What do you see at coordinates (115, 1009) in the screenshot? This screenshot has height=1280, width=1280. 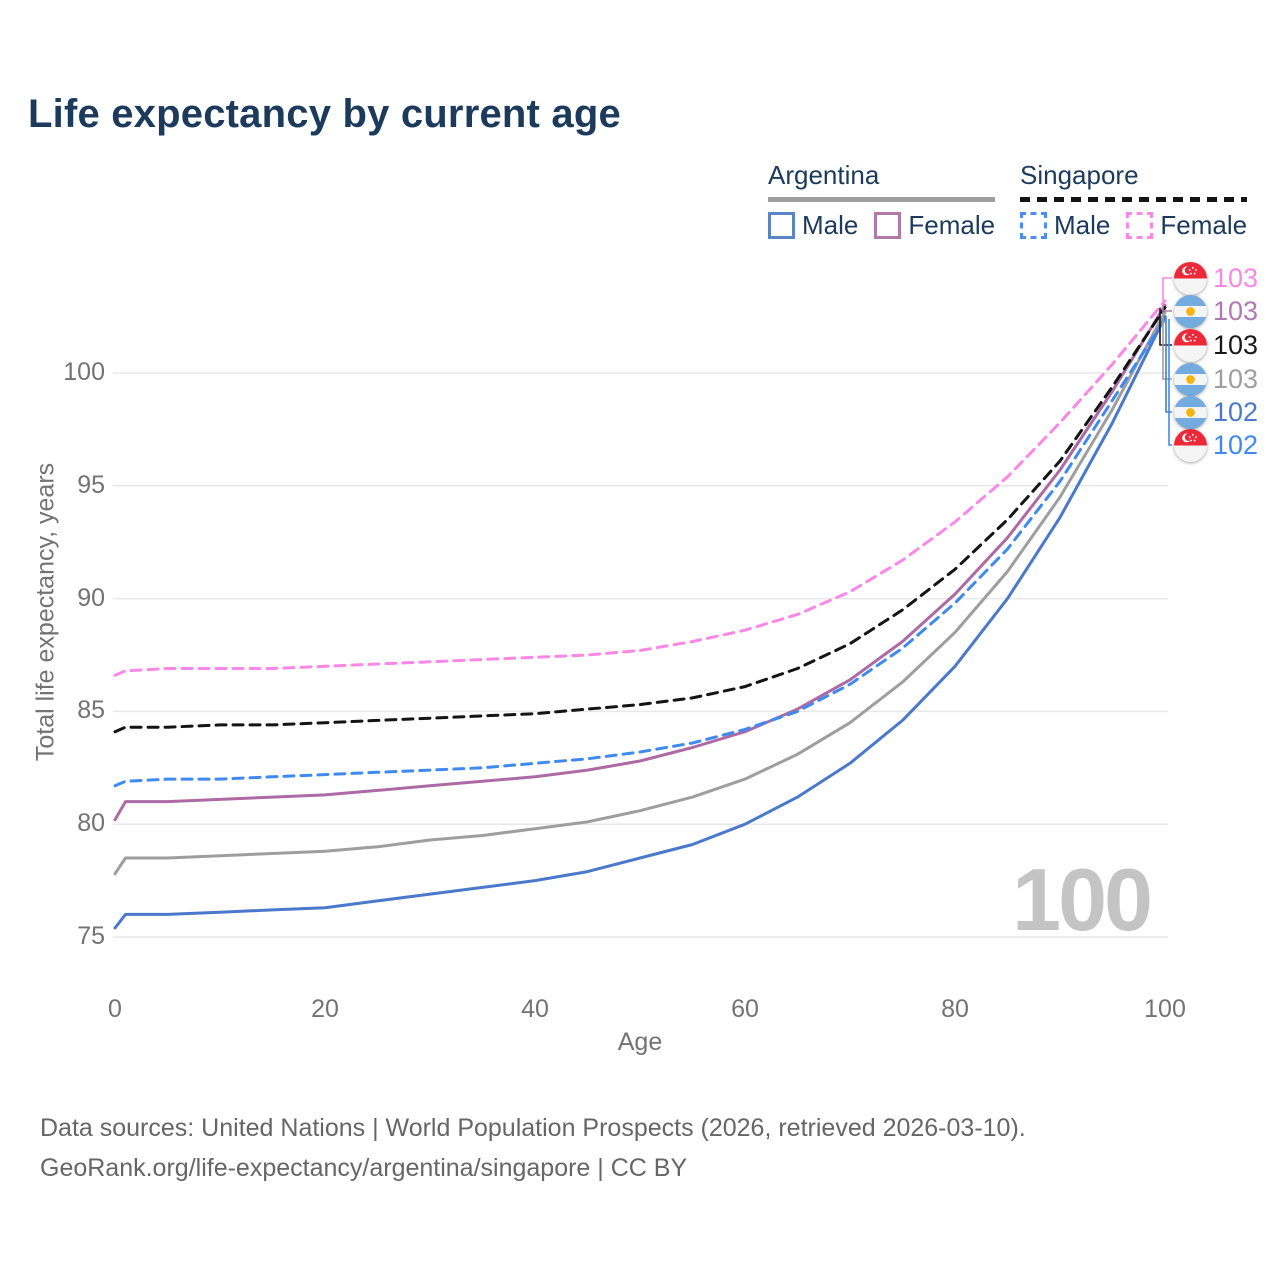 I see `x-tick-0: 0` at bounding box center [115, 1009].